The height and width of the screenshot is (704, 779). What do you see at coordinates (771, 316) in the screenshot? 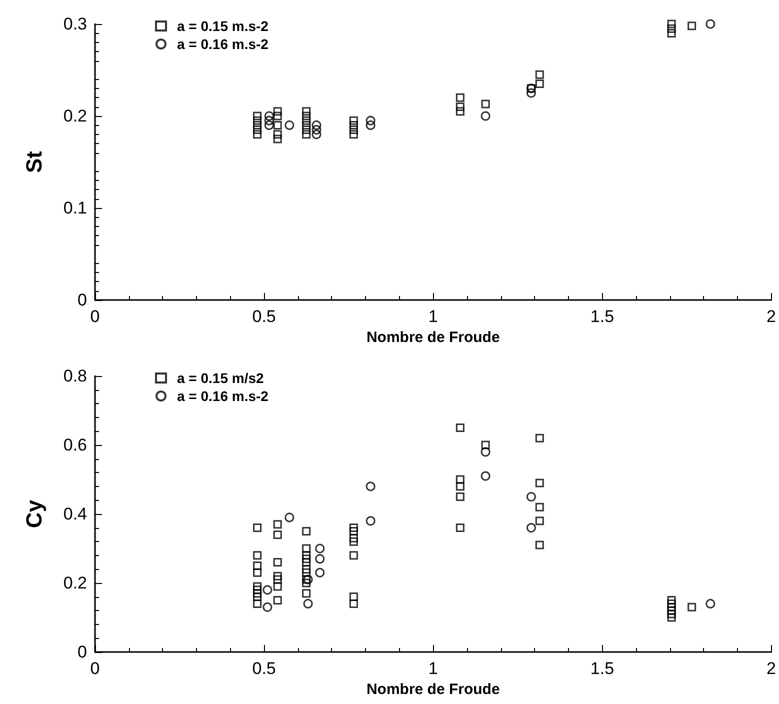
I see `x-tick-label: 2` at bounding box center [771, 316].